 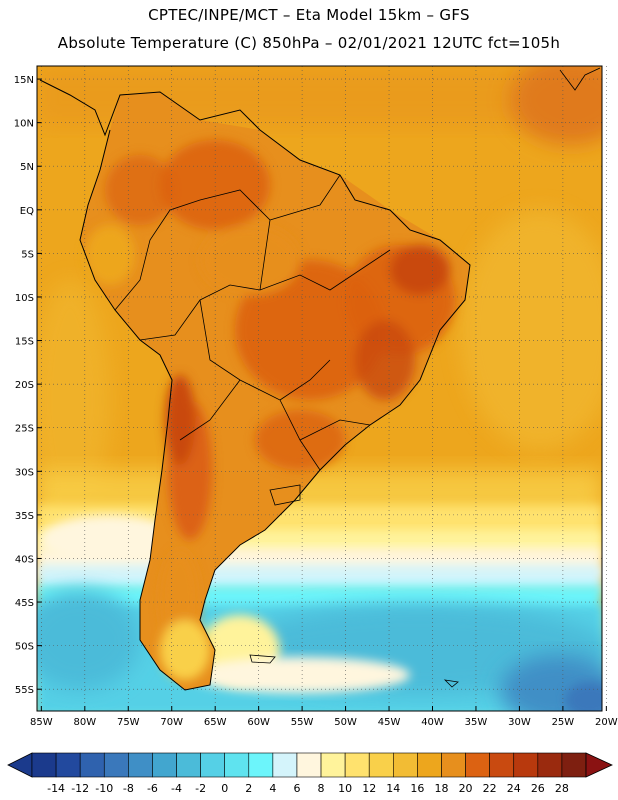 I want to click on lat-label: 45S, so click(x=24, y=603).